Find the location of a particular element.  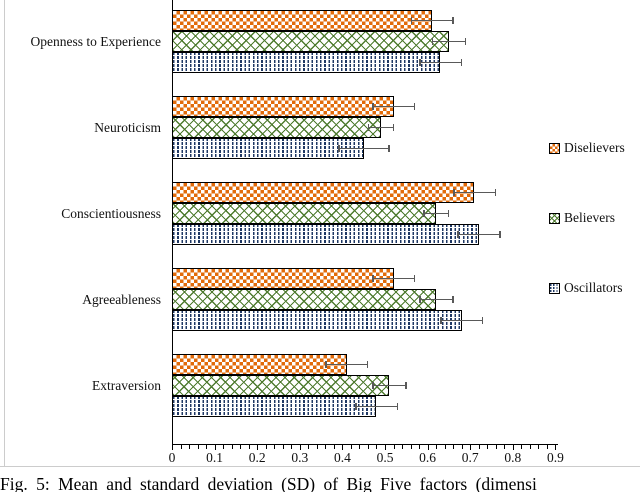

x-tick-label-0-1: 0.1 is located at coordinates (215, 457).